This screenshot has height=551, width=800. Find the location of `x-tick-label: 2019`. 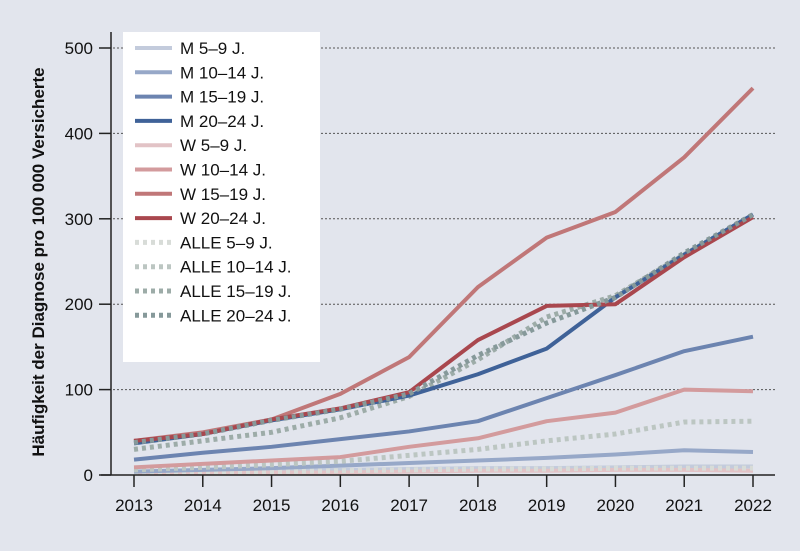

x-tick-label: 2019 is located at coordinates (547, 505).